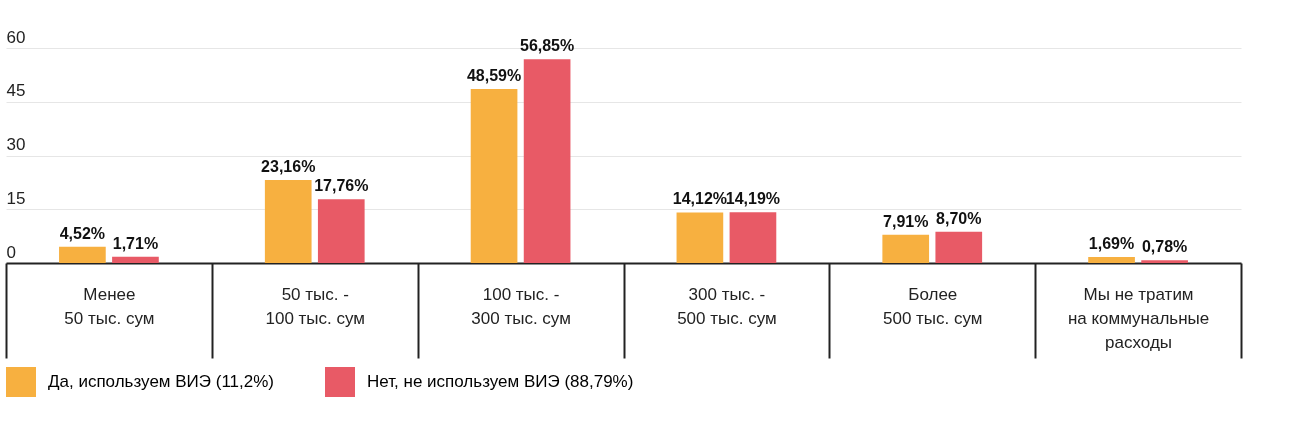  What do you see at coordinates (1164, 247) in the screenshot?
I see `data-label: 0,78%` at bounding box center [1164, 247].